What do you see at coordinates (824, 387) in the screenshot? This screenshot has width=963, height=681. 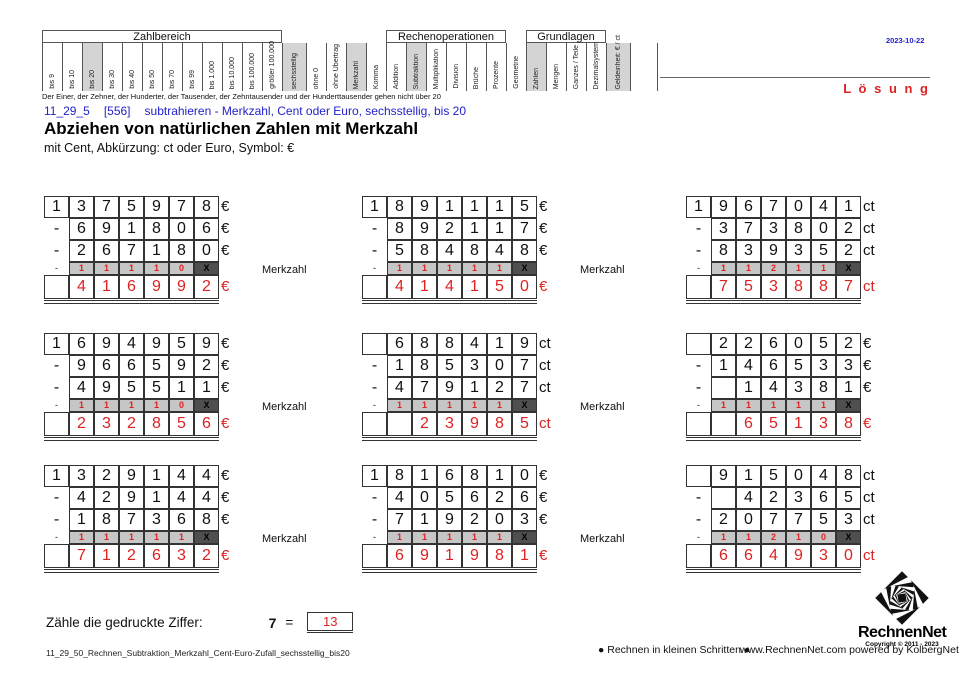 I see `problem-6: 2 2 6 0 5 2 € -1 4 6 5 3 3 € -1 4 3 8 1 € -1 1 1 1 1 X 6 5 1 3 8 €` at bounding box center [824, 387].